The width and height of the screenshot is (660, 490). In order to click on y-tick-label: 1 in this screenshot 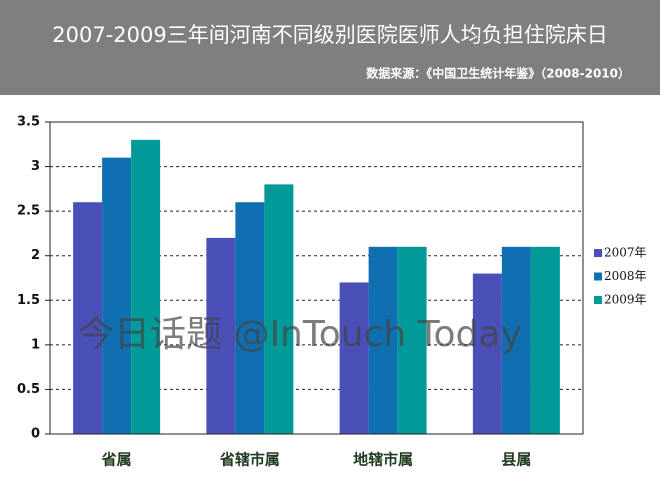, I will do `click(35, 344)`.